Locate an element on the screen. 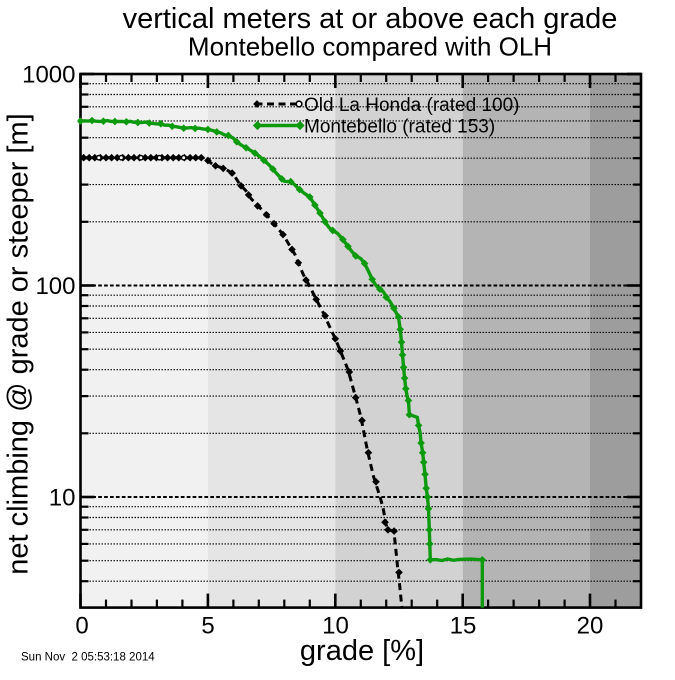 The height and width of the screenshot is (680, 675). svg-text: 5 is located at coordinates (207, 626).